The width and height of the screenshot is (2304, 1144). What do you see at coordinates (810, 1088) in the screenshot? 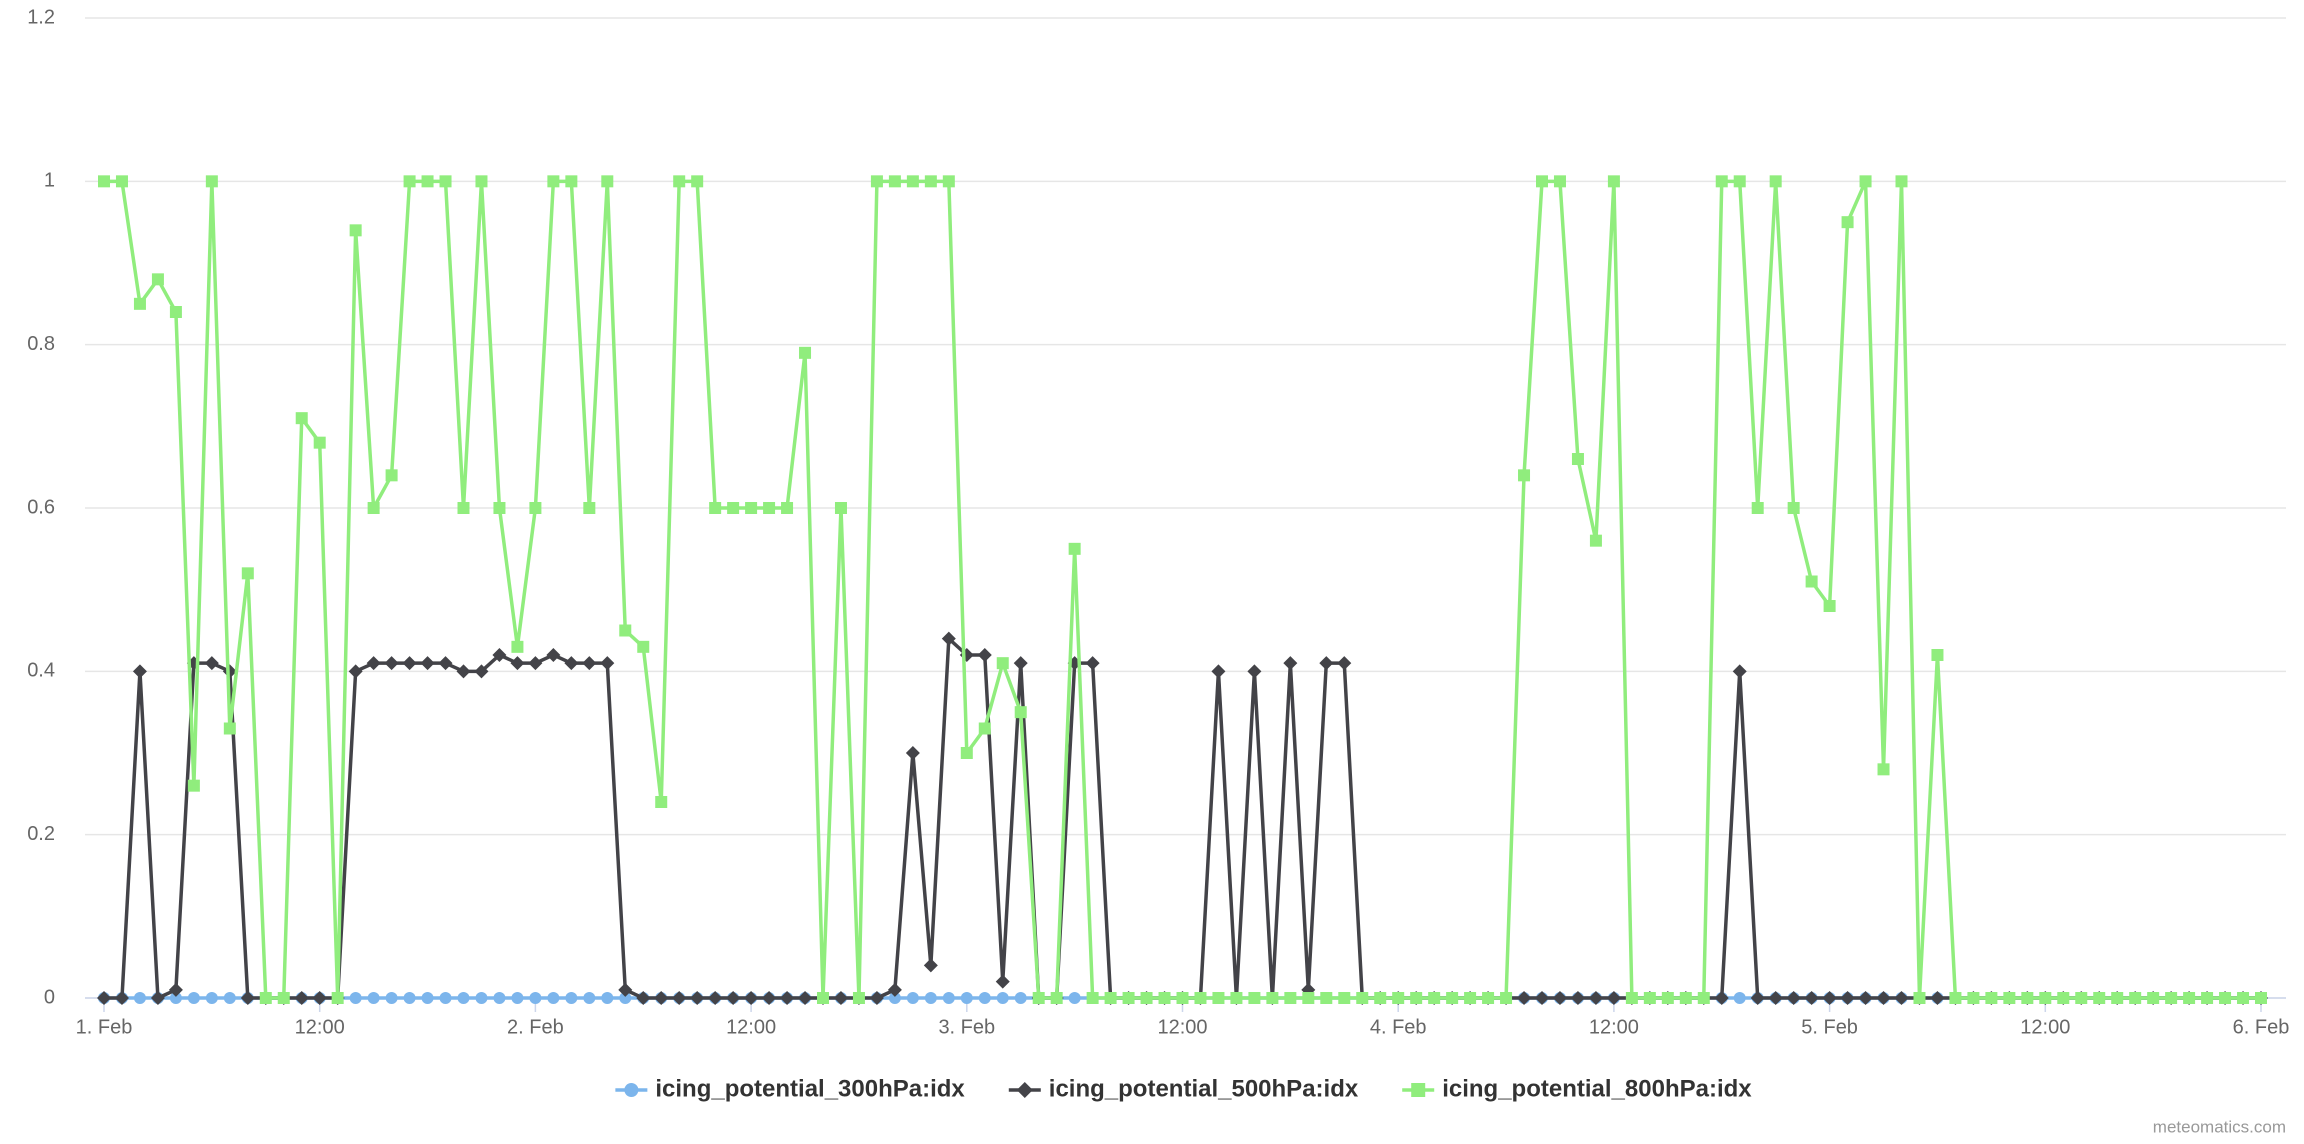
I see `legend-label: icing_potential_300hPa:idx` at bounding box center [810, 1088].